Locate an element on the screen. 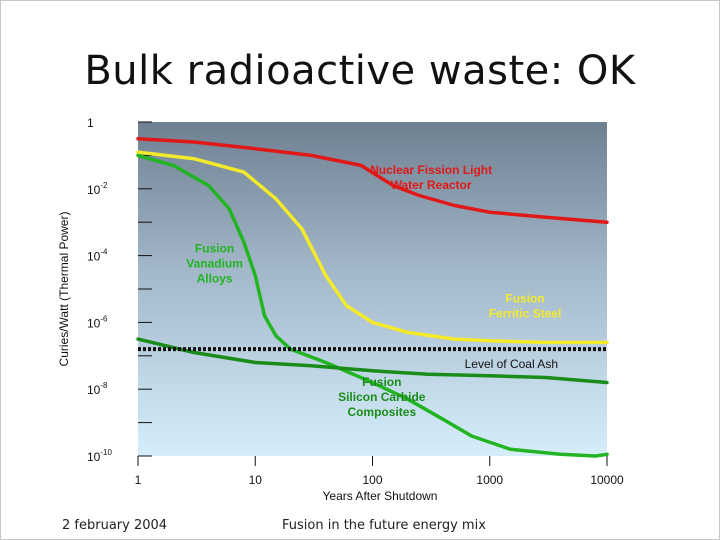 The width and height of the screenshot is (720, 540). series-label: Nuclear Fission Light Water Reactor is located at coordinates (431, 177).